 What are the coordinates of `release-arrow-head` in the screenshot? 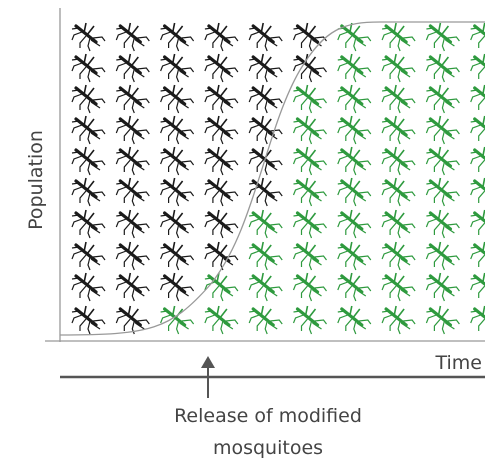 It's located at (208, 362).